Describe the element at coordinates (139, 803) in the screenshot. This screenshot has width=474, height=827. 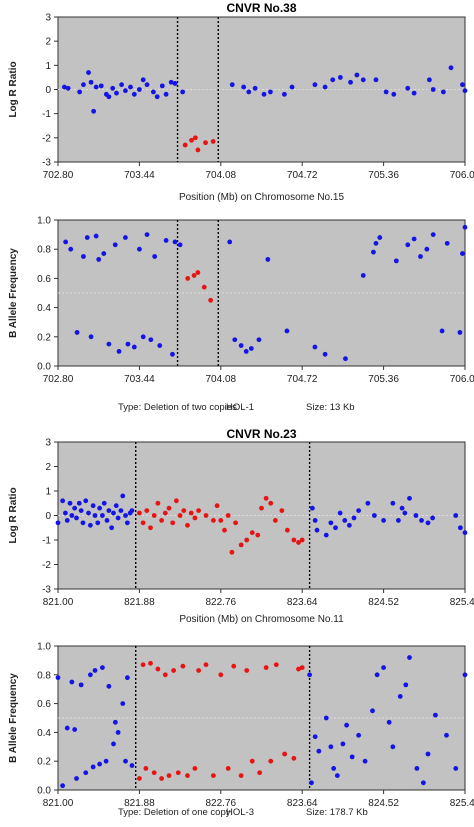
I see `x-tick-label: 821.88` at that location.